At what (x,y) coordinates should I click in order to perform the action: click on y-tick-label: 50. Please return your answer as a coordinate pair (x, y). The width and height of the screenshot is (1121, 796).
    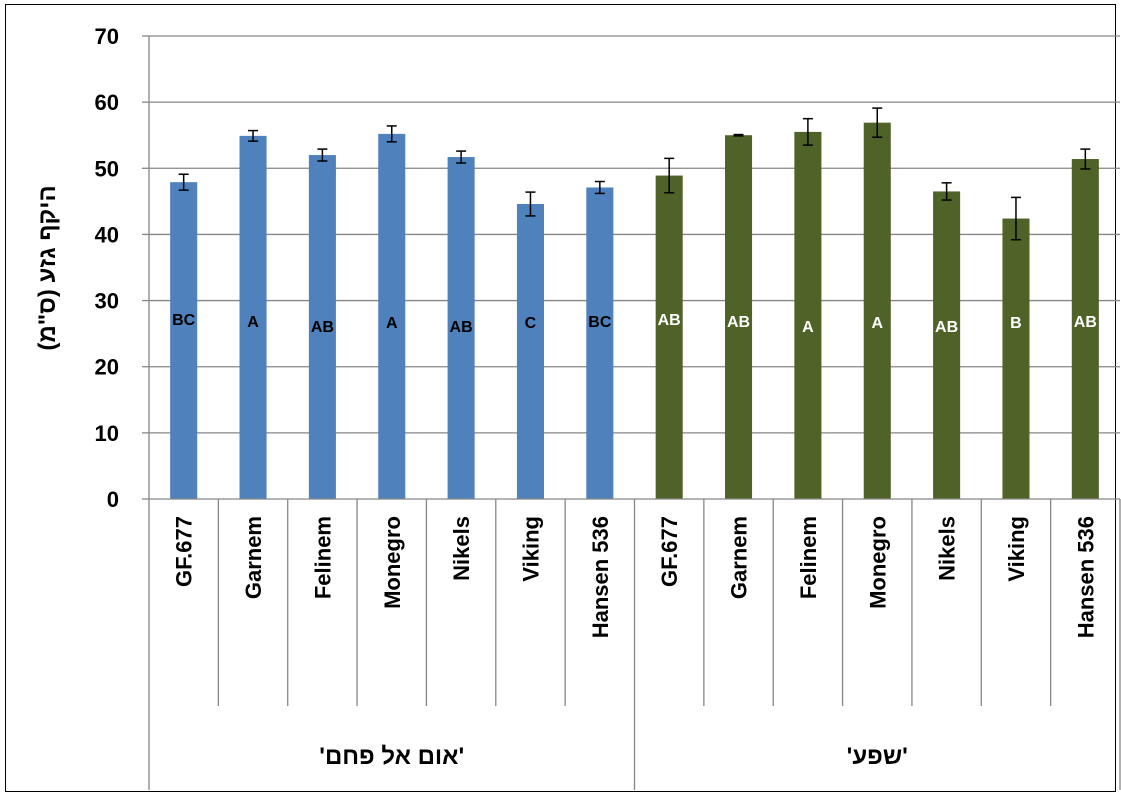
    Looking at the image, I should click on (107, 168).